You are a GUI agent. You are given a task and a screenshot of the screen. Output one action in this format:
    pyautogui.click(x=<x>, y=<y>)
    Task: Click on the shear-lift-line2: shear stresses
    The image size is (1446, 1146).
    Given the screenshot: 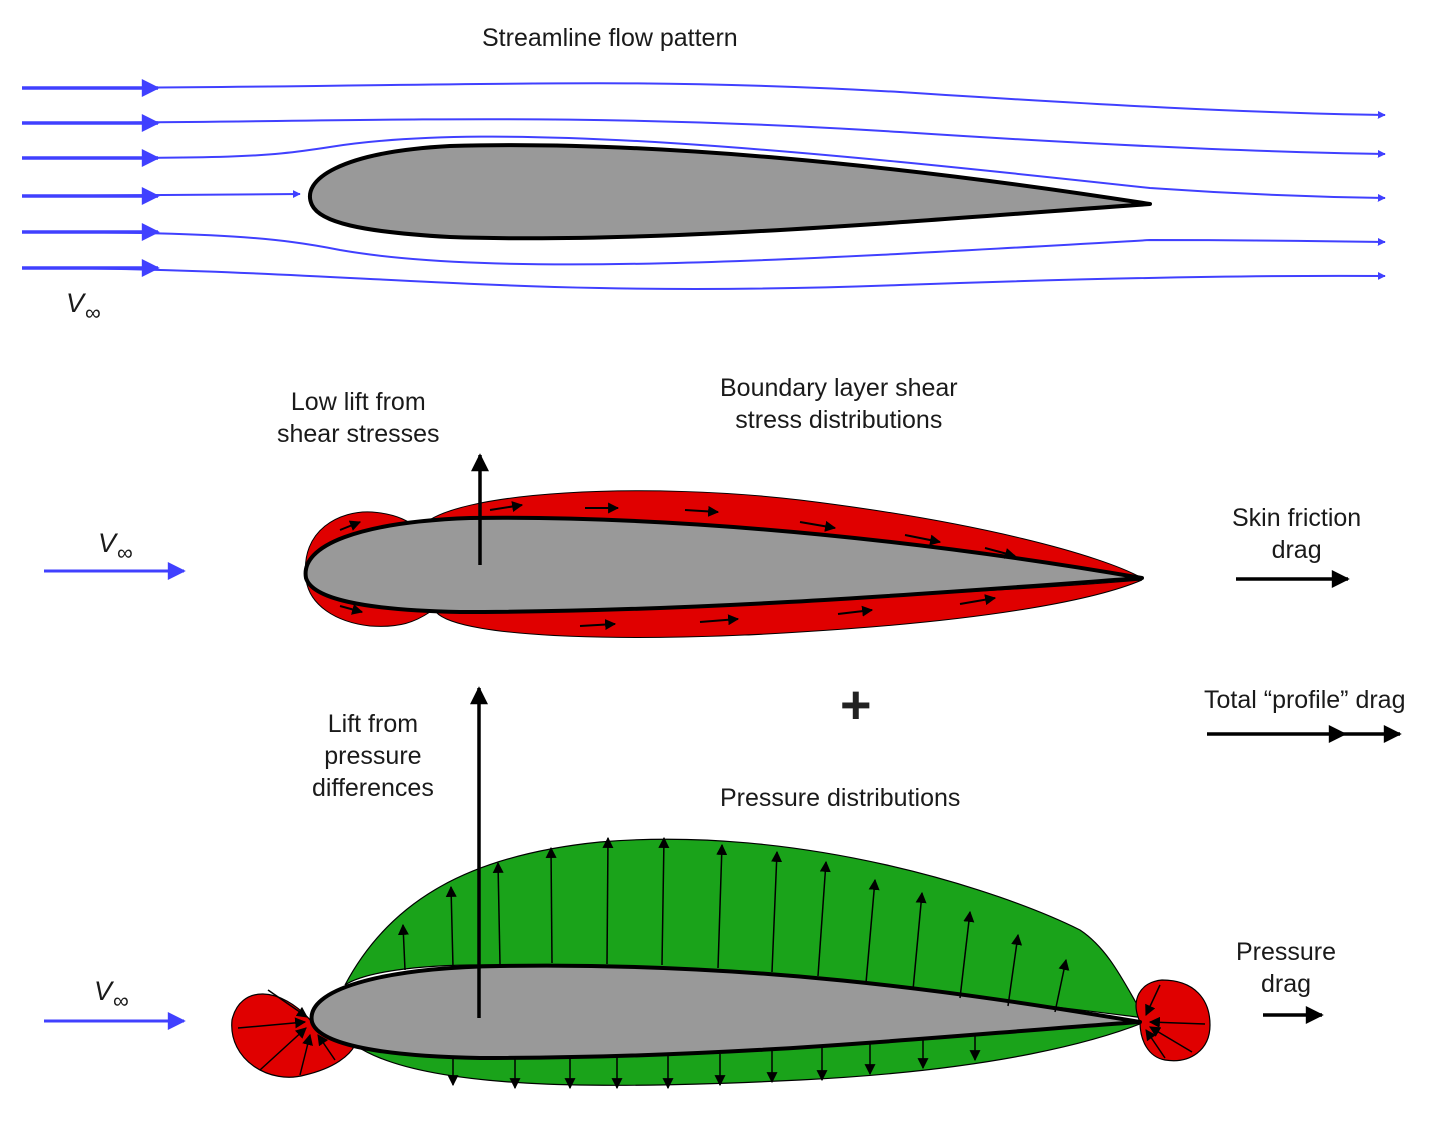 What is the action you would take?
    pyautogui.click(x=358, y=434)
    